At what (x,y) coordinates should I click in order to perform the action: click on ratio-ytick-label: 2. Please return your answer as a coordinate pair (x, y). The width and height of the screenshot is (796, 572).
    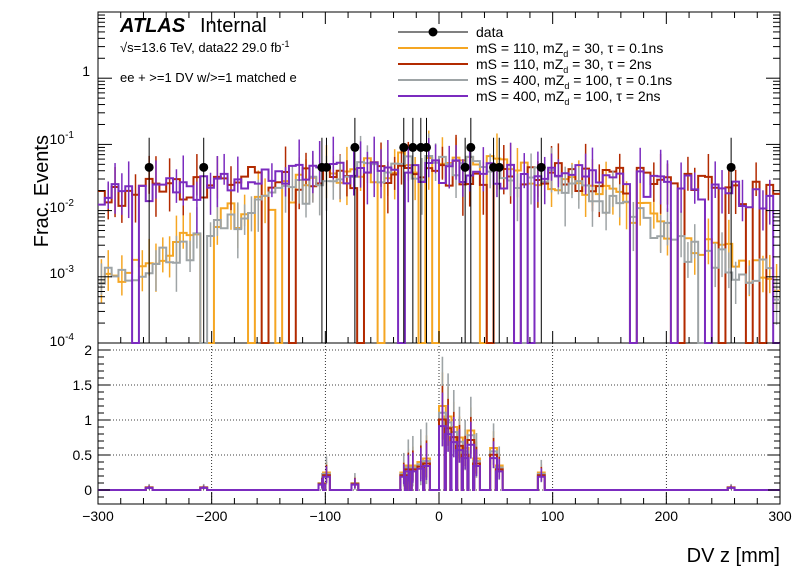
    Looking at the image, I should click on (88, 350).